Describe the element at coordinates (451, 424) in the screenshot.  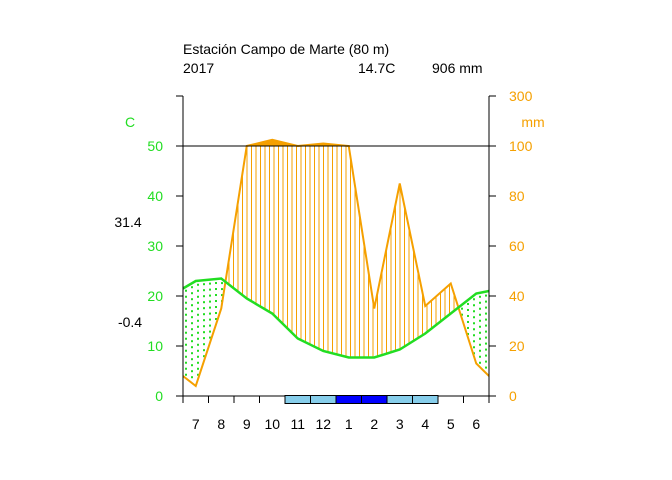
I see `month-label: 5` at that location.